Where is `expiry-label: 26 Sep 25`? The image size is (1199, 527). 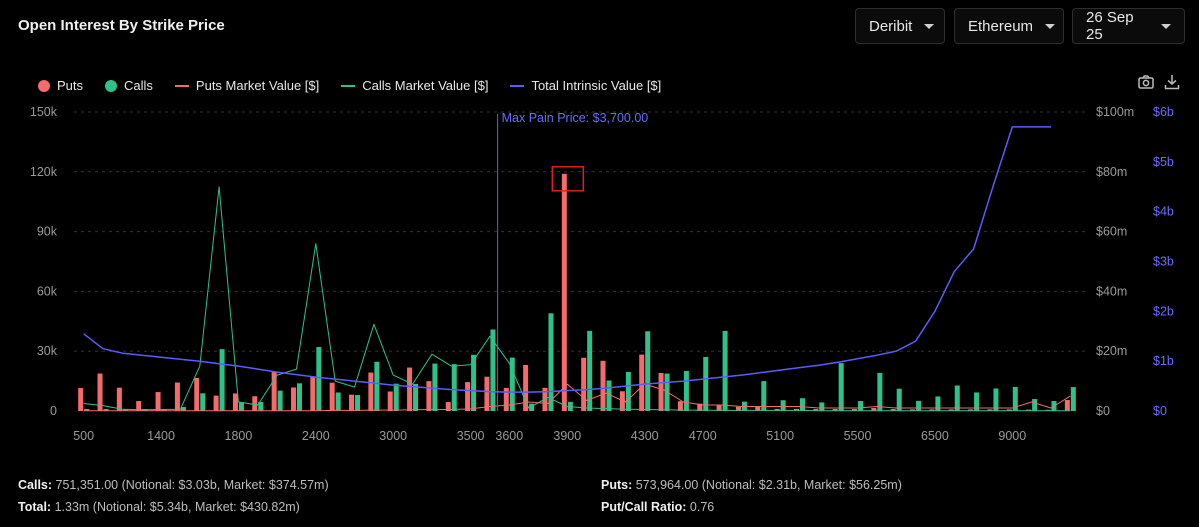 expiry-label: 26 Sep 25 is located at coordinates (1110, 26).